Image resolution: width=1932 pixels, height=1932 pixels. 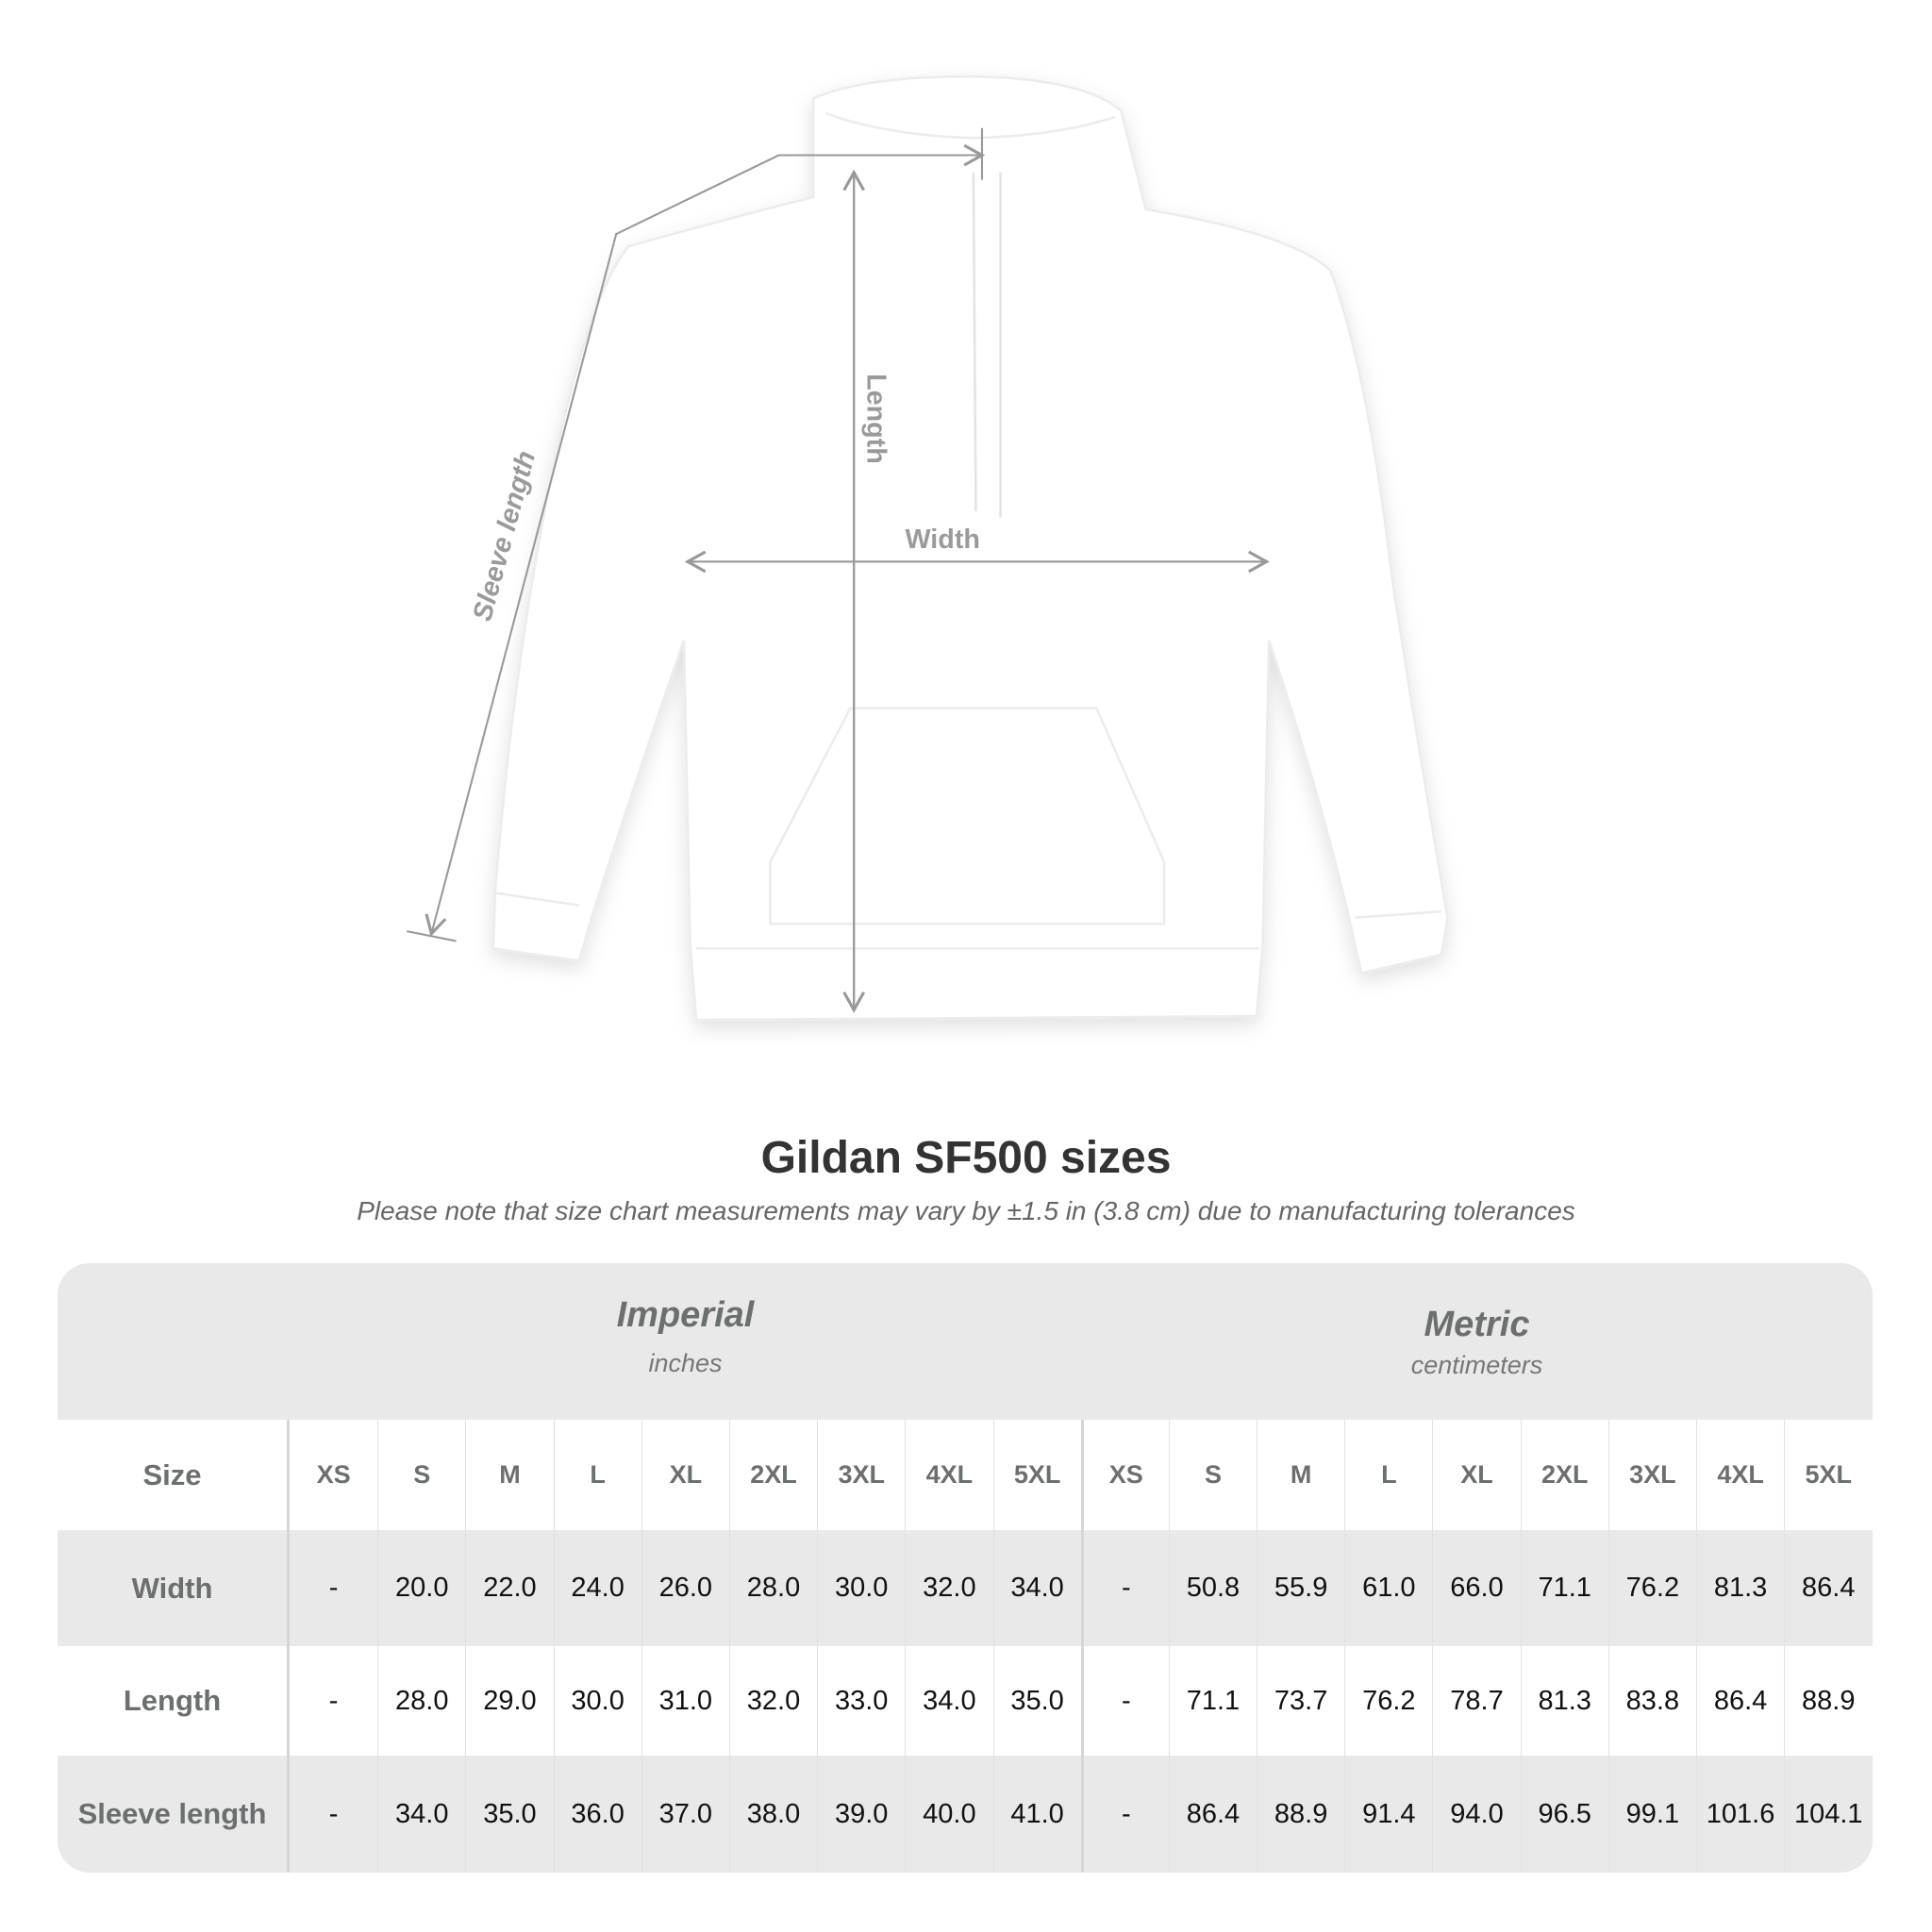 What do you see at coordinates (174, 1475) in the screenshot?
I see `row-label: Size` at bounding box center [174, 1475].